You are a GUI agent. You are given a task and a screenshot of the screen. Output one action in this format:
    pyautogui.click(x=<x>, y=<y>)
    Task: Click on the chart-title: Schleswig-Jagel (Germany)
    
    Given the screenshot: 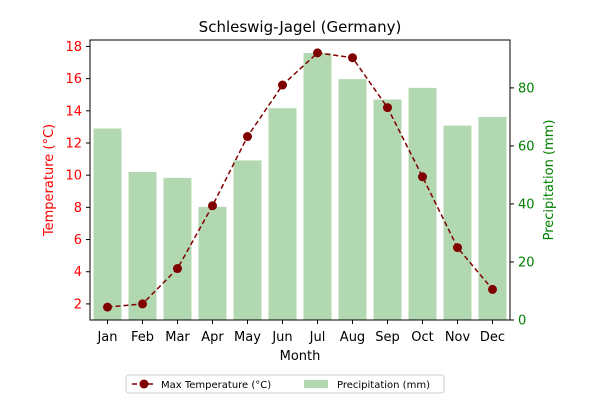 What is the action you would take?
    pyautogui.click(x=300, y=27)
    